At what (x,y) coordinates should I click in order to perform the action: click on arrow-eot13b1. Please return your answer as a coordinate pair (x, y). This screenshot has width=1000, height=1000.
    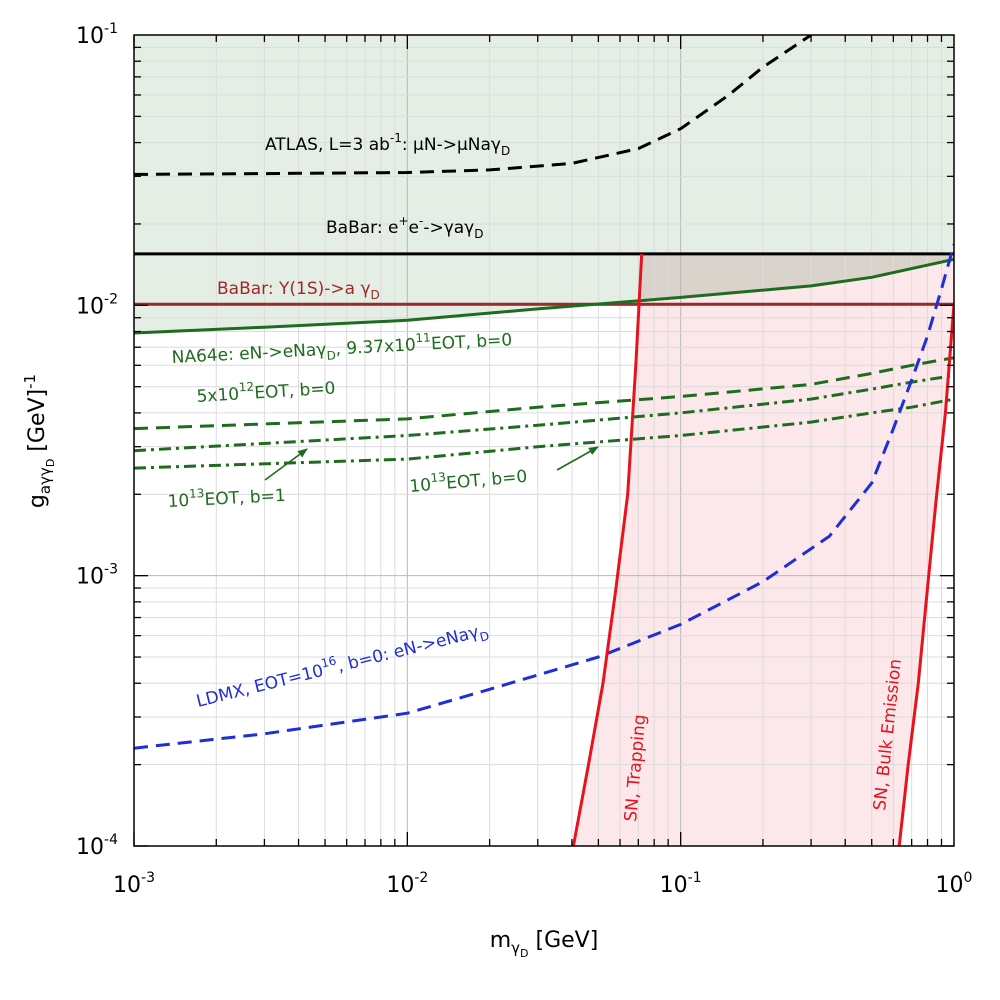
    Looking at the image, I should click on (286, 464).